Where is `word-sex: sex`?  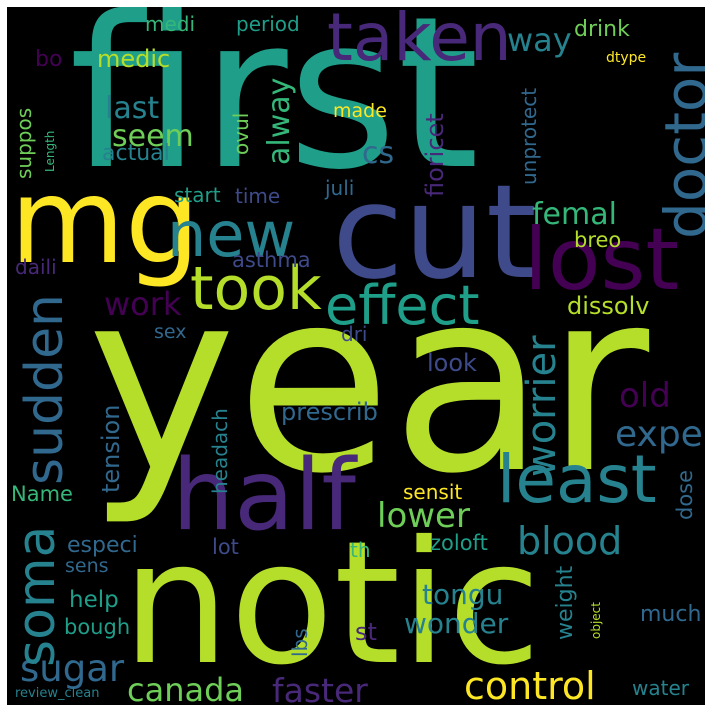 word-sex: sex is located at coordinates (170, 332).